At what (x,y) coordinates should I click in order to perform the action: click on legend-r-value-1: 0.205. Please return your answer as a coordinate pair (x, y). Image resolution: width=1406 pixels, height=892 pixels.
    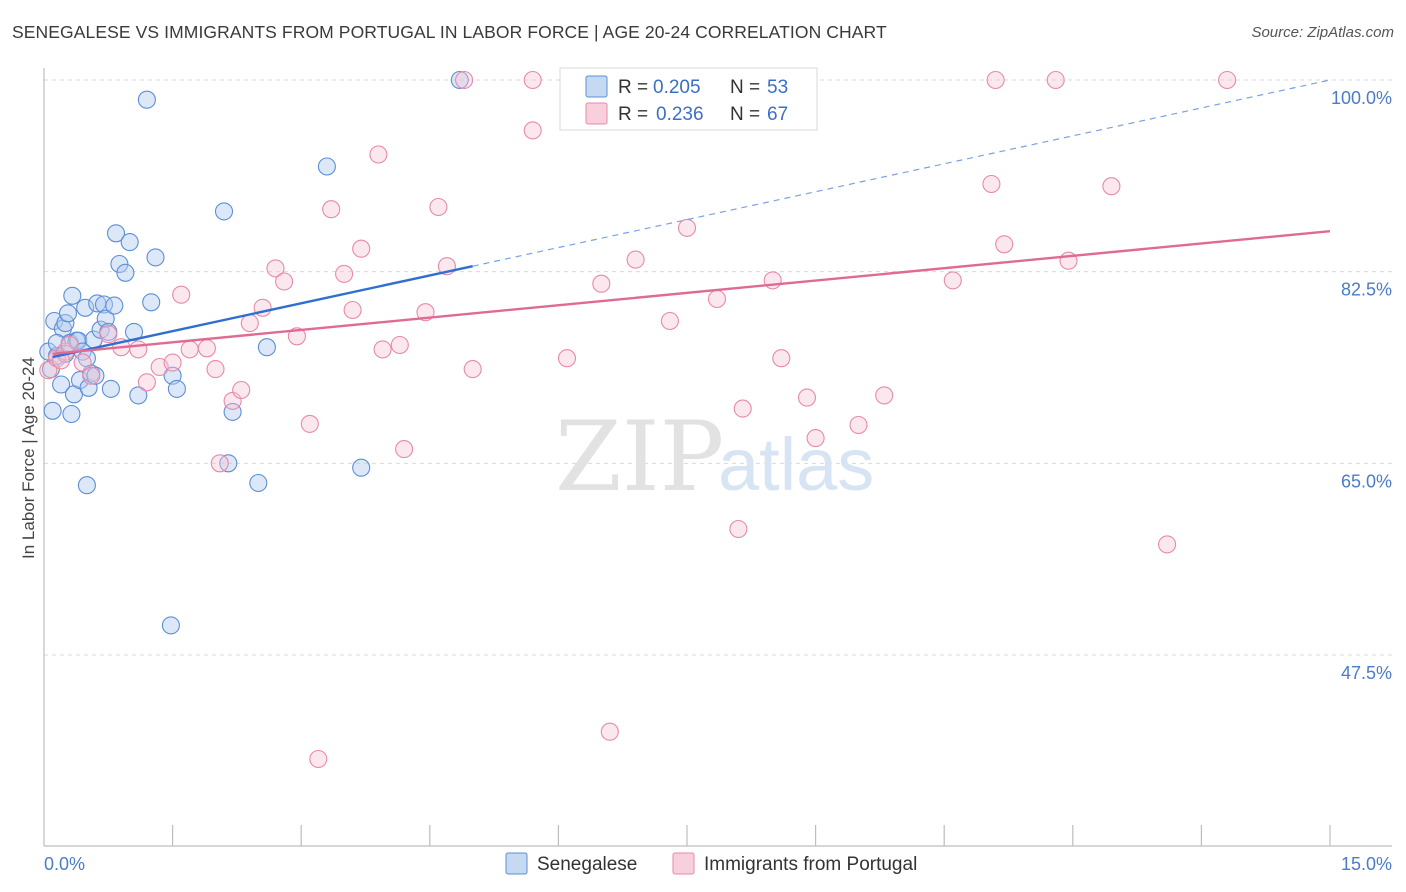
    Looking at the image, I should click on (677, 87).